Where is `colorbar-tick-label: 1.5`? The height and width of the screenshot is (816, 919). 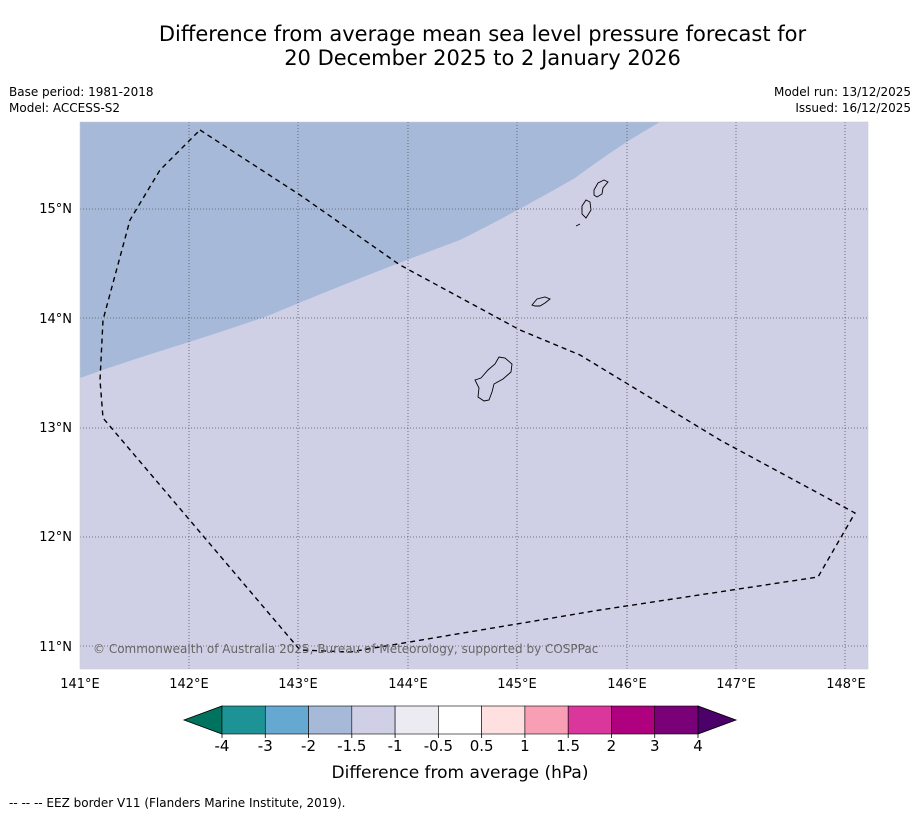 colorbar-tick-label: 1.5 is located at coordinates (568, 746).